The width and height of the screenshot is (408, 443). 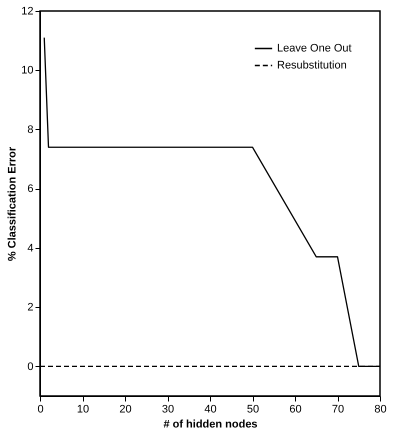 What do you see at coordinates (30, 248) in the screenshot?
I see `y-tick-label: 4` at bounding box center [30, 248].